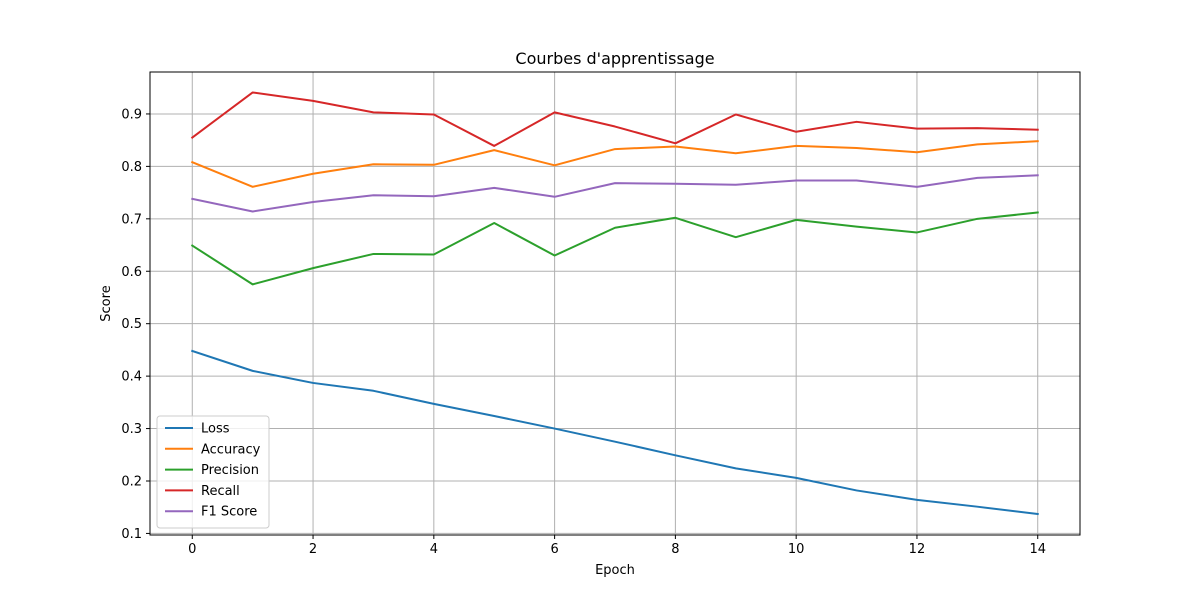 Image resolution: width=1200 pixels, height=605 pixels. What do you see at coordinates (231, 449) in the screenshot?
I see `legend-label-accuracy: Accuracy` at bounding box center [231, 449].